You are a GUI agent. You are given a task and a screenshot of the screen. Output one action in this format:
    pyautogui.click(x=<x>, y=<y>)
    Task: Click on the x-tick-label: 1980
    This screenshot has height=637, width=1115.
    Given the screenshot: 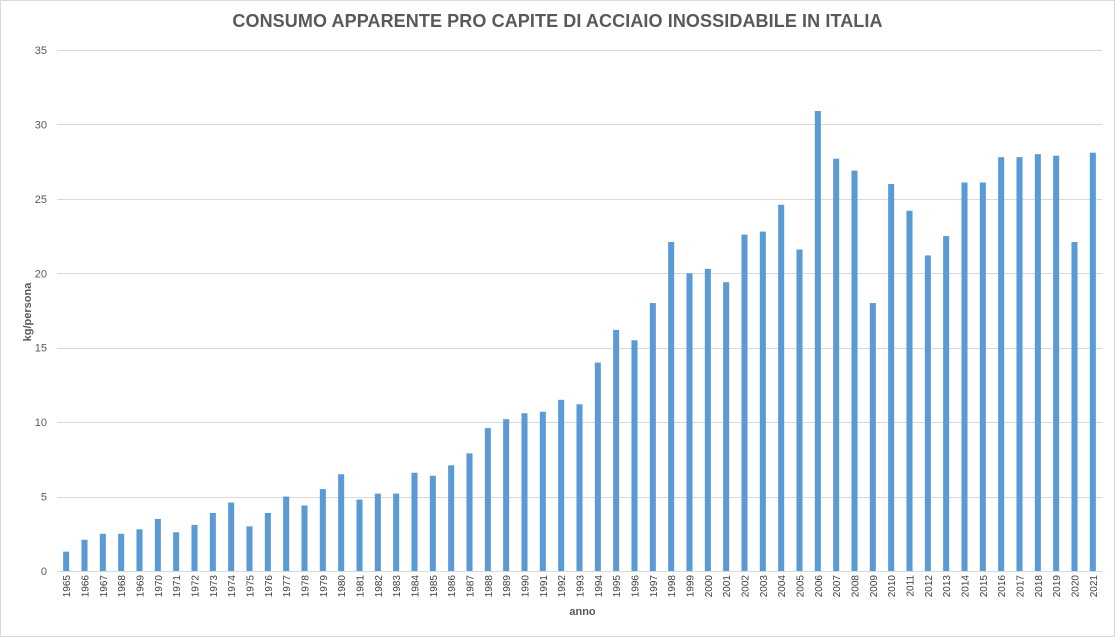 What is the action you would take?
    pyautogui.click(x=342, y=586)
    